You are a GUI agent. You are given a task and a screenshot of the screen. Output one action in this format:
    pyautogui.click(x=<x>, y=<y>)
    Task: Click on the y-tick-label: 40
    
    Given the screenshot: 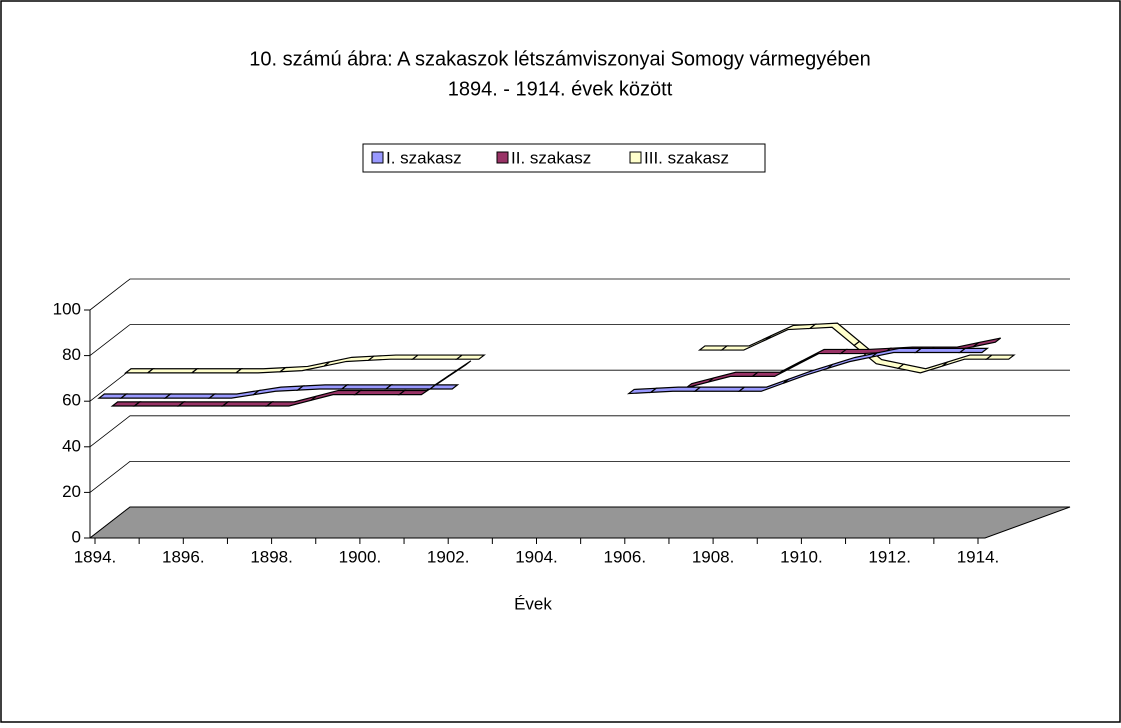 What is the action you would take?
    pyautogui.click(x=71, y=445)
    